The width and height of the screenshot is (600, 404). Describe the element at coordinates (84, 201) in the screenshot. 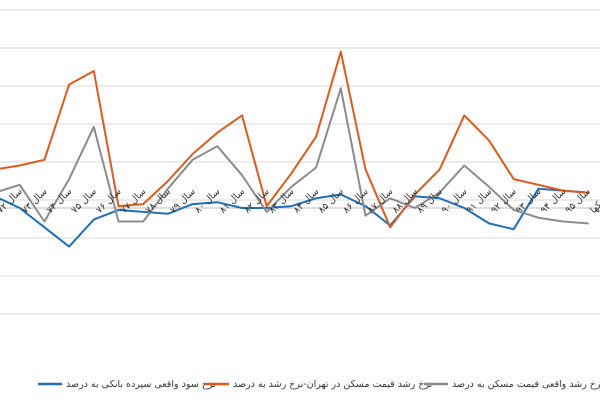

I see `x-tick-label: سال ۷۵` at that location.